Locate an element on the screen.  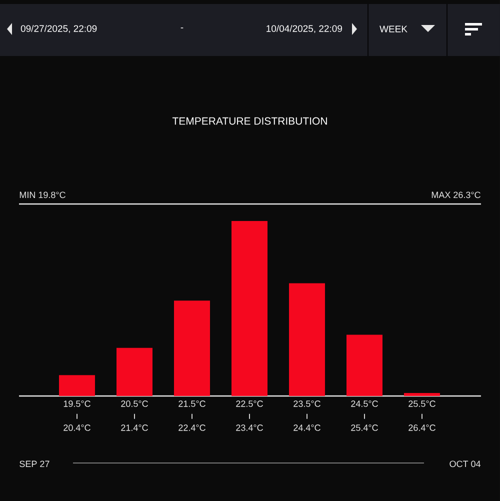
x-tick-label: 23.5°C is located at coordinates (307, 403).